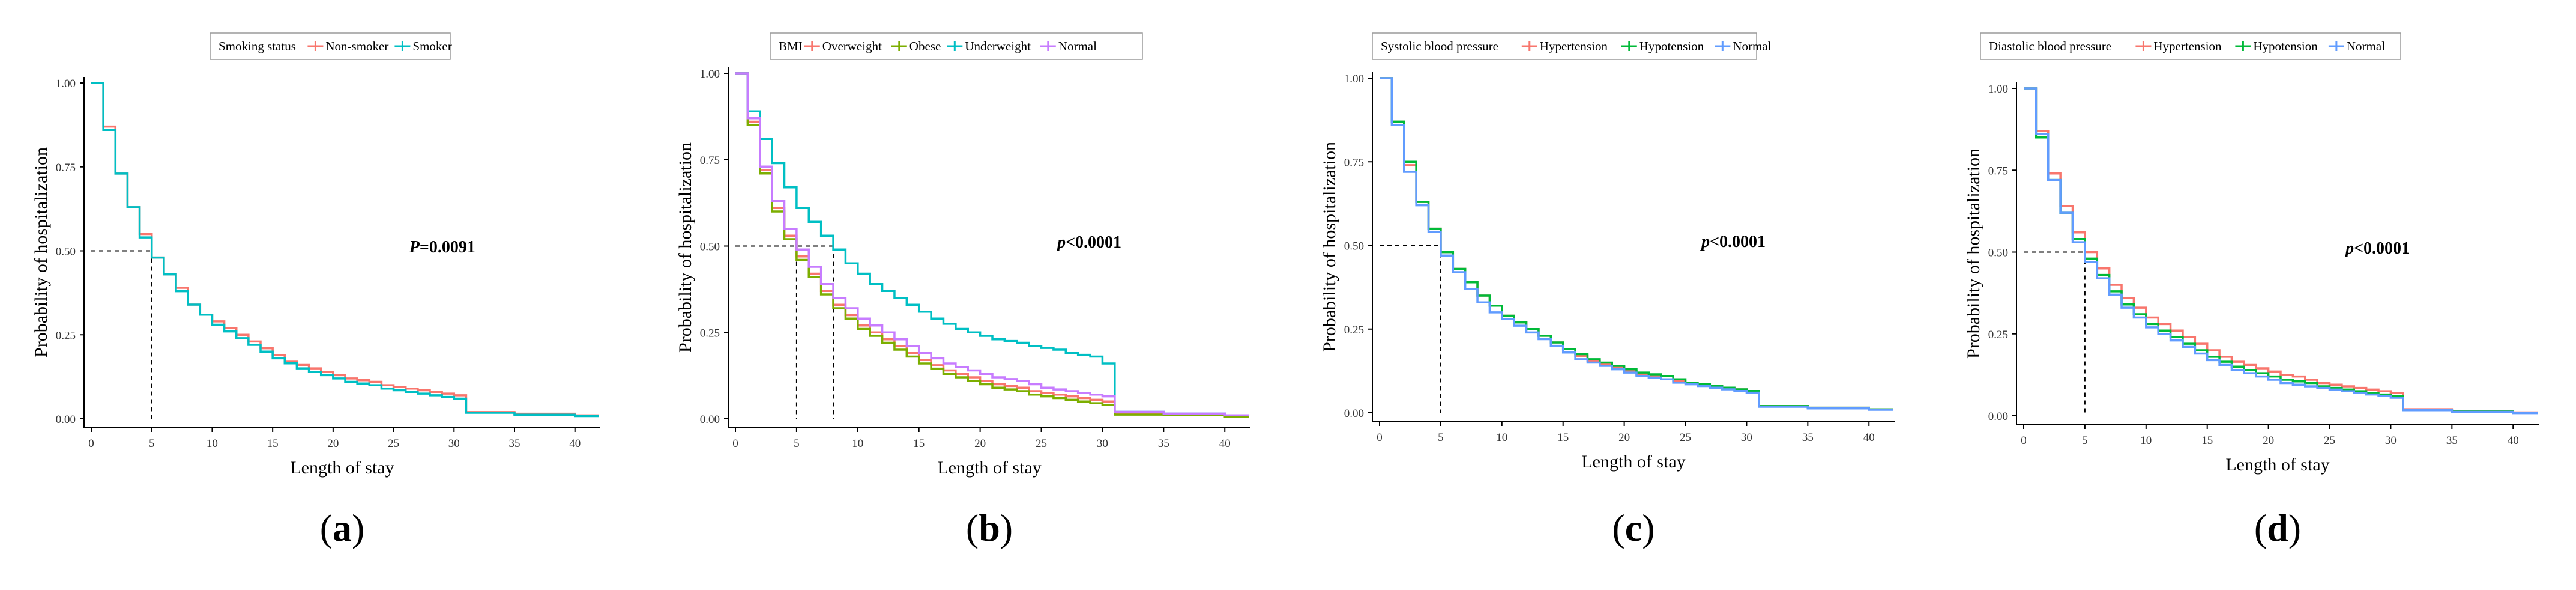 The width and height of the screenshot is (2576, 590). What do you see at coordinates (356, 46) in the screenshot?
I see `legend-label: Non-smoker` at bounding box center [356, 46].